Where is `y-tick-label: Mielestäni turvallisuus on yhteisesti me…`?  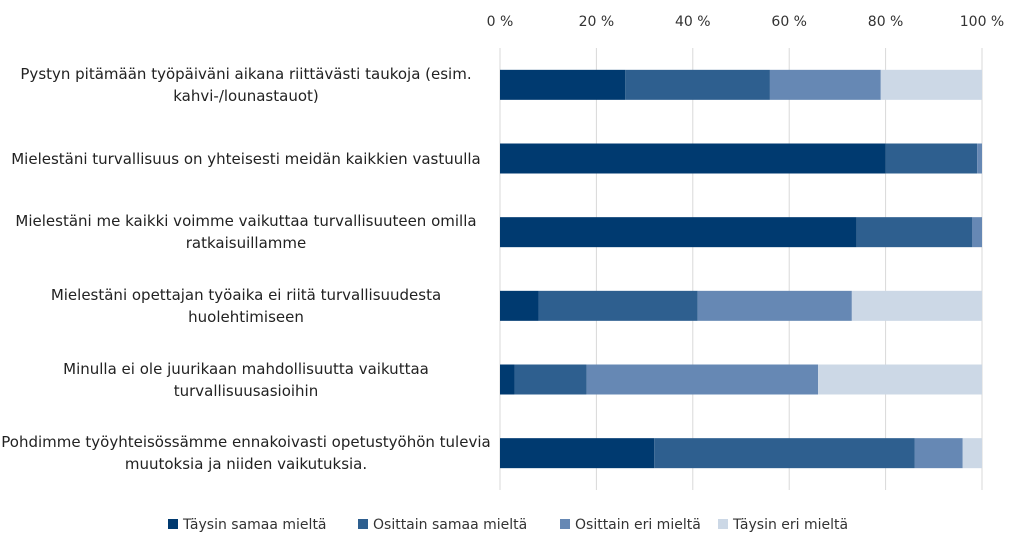 y-tick-label: Mielestäni turvallisuus on yhteisesti me… is located at coordinates (246, 158).